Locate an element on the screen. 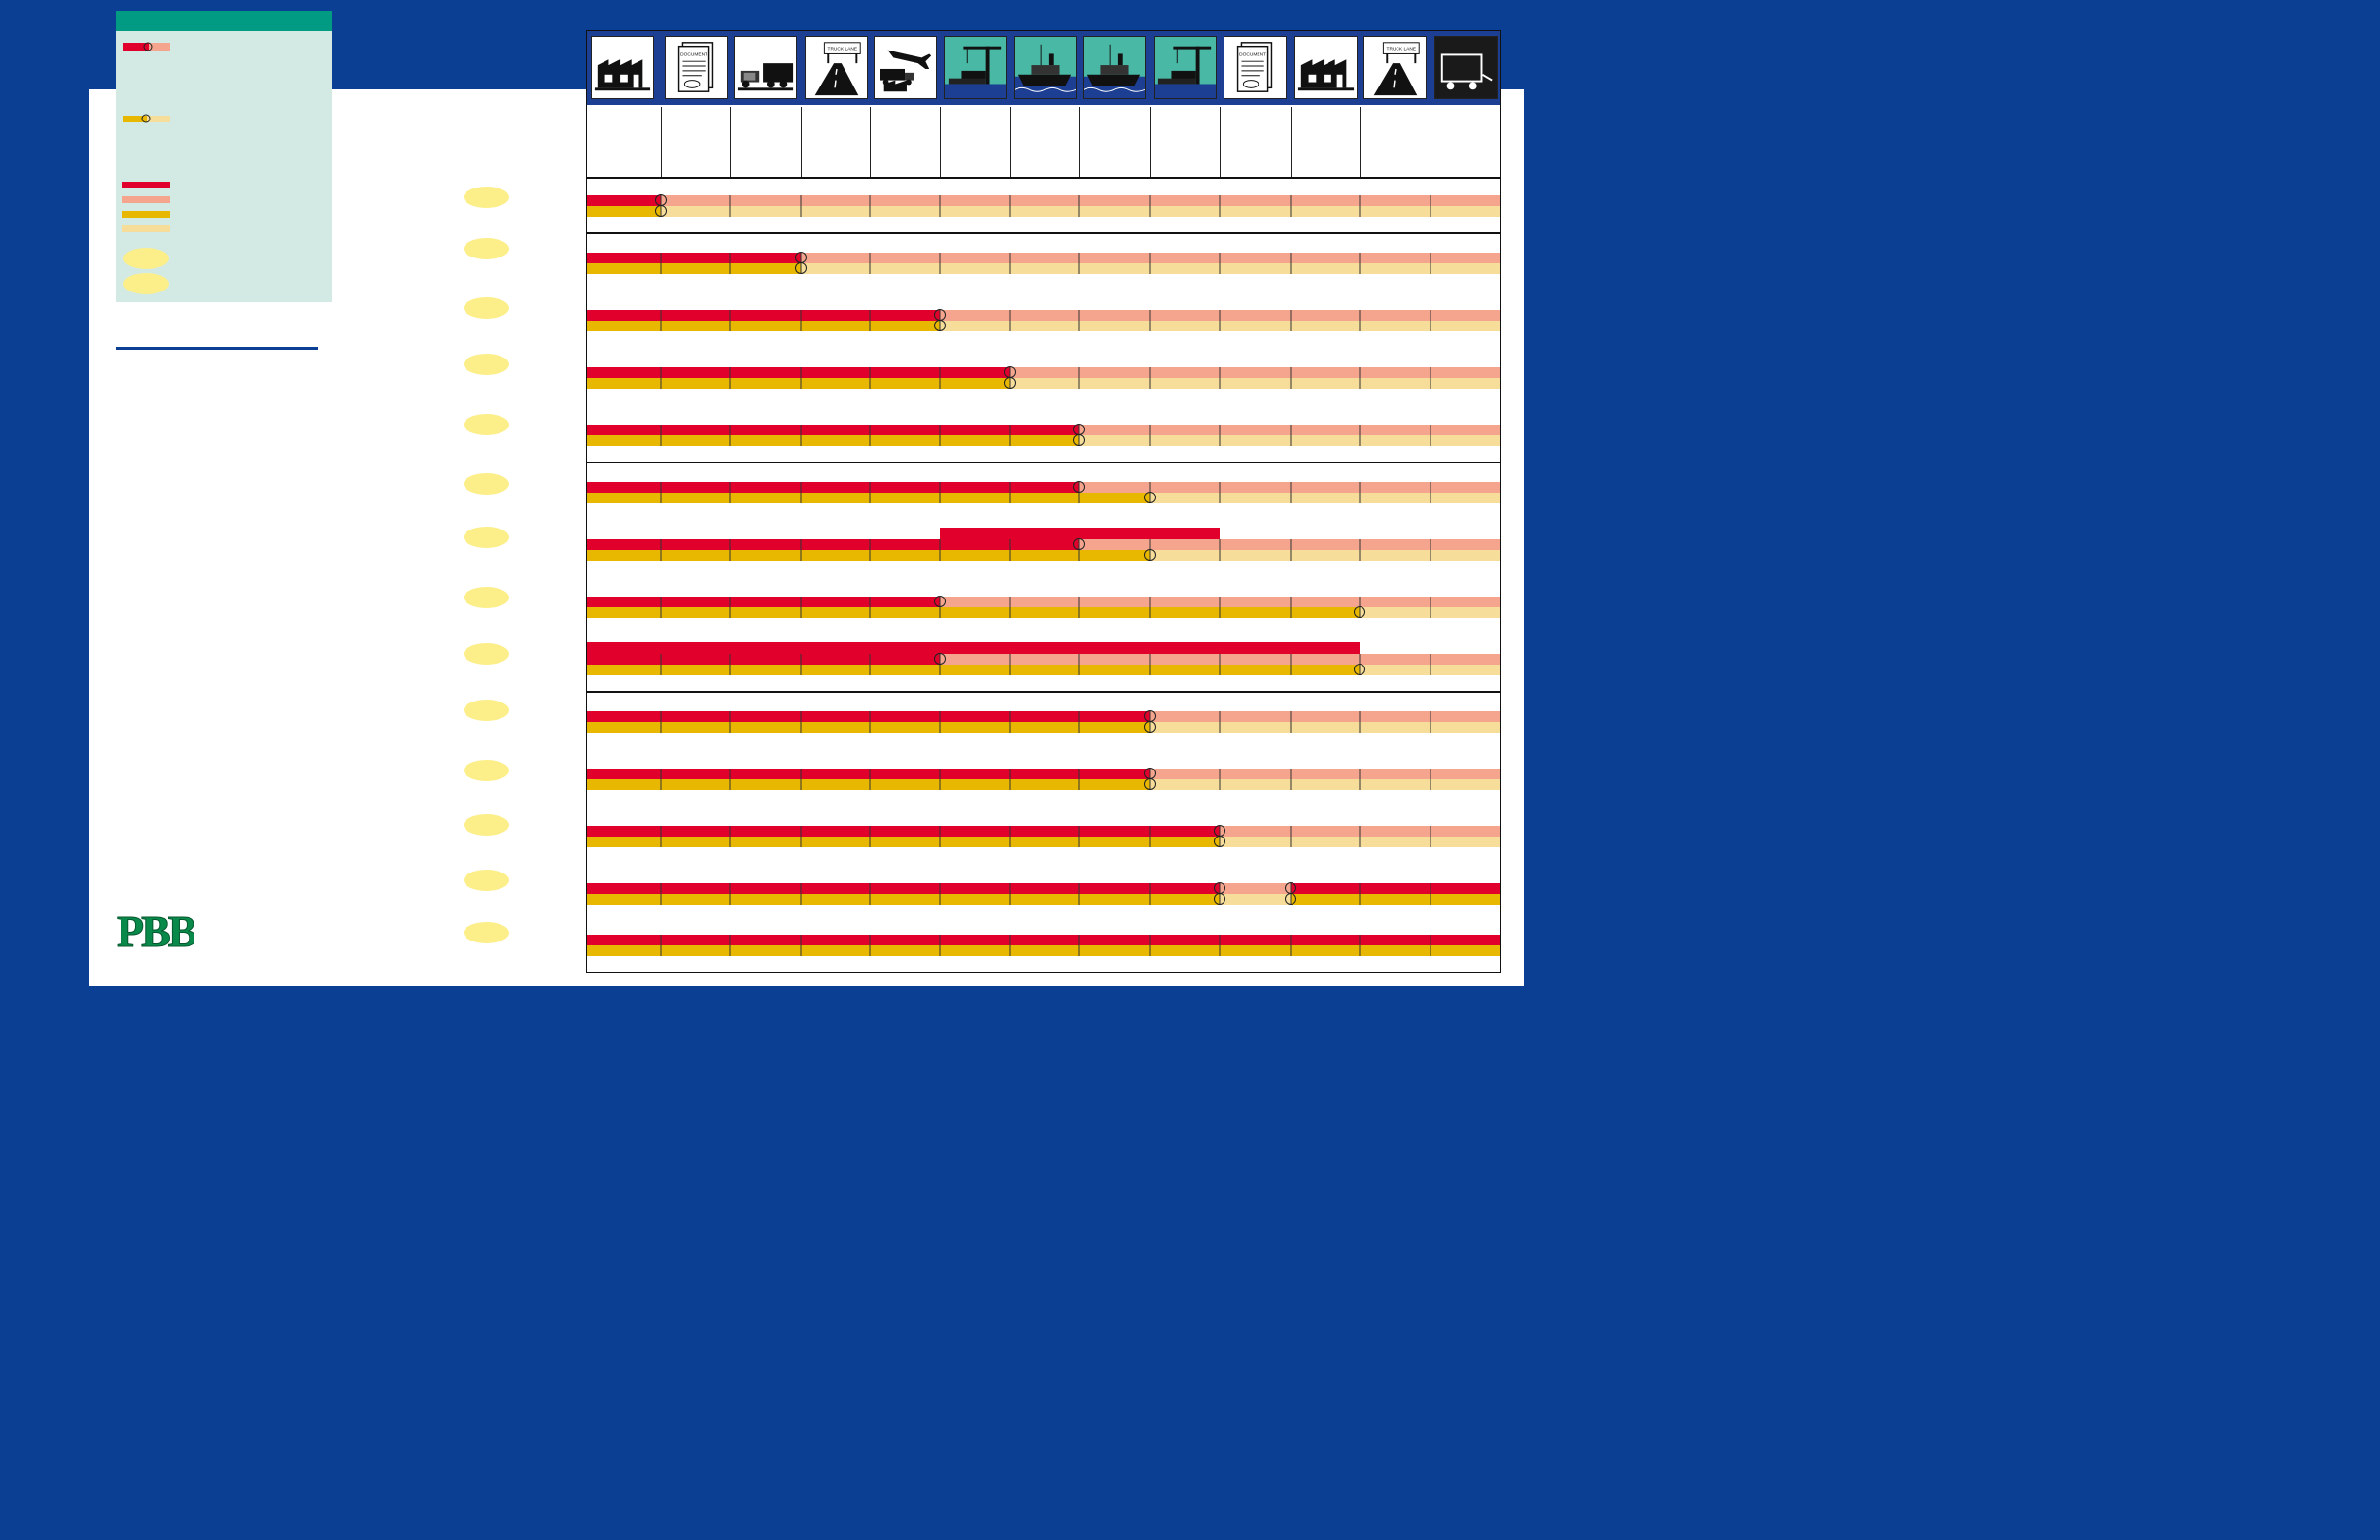  header-separator is located at coordinates (1043, 178).